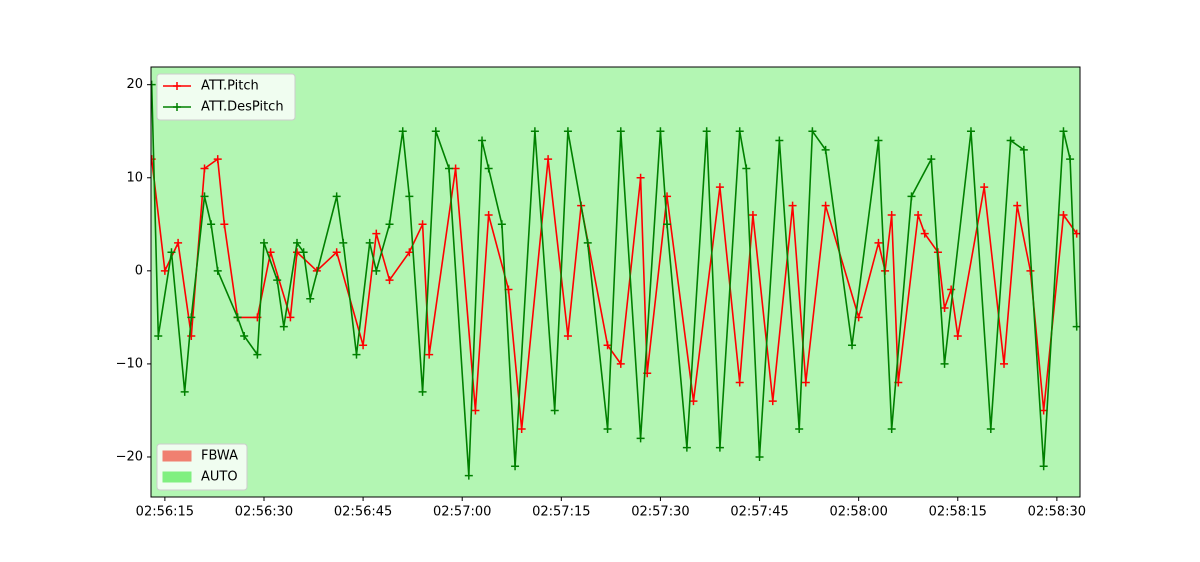 The image size is (1200, 562). Describe the element at coordinates (462, 512) in the screenshot. I see `x-tick-label: 02:57:00` at that location.